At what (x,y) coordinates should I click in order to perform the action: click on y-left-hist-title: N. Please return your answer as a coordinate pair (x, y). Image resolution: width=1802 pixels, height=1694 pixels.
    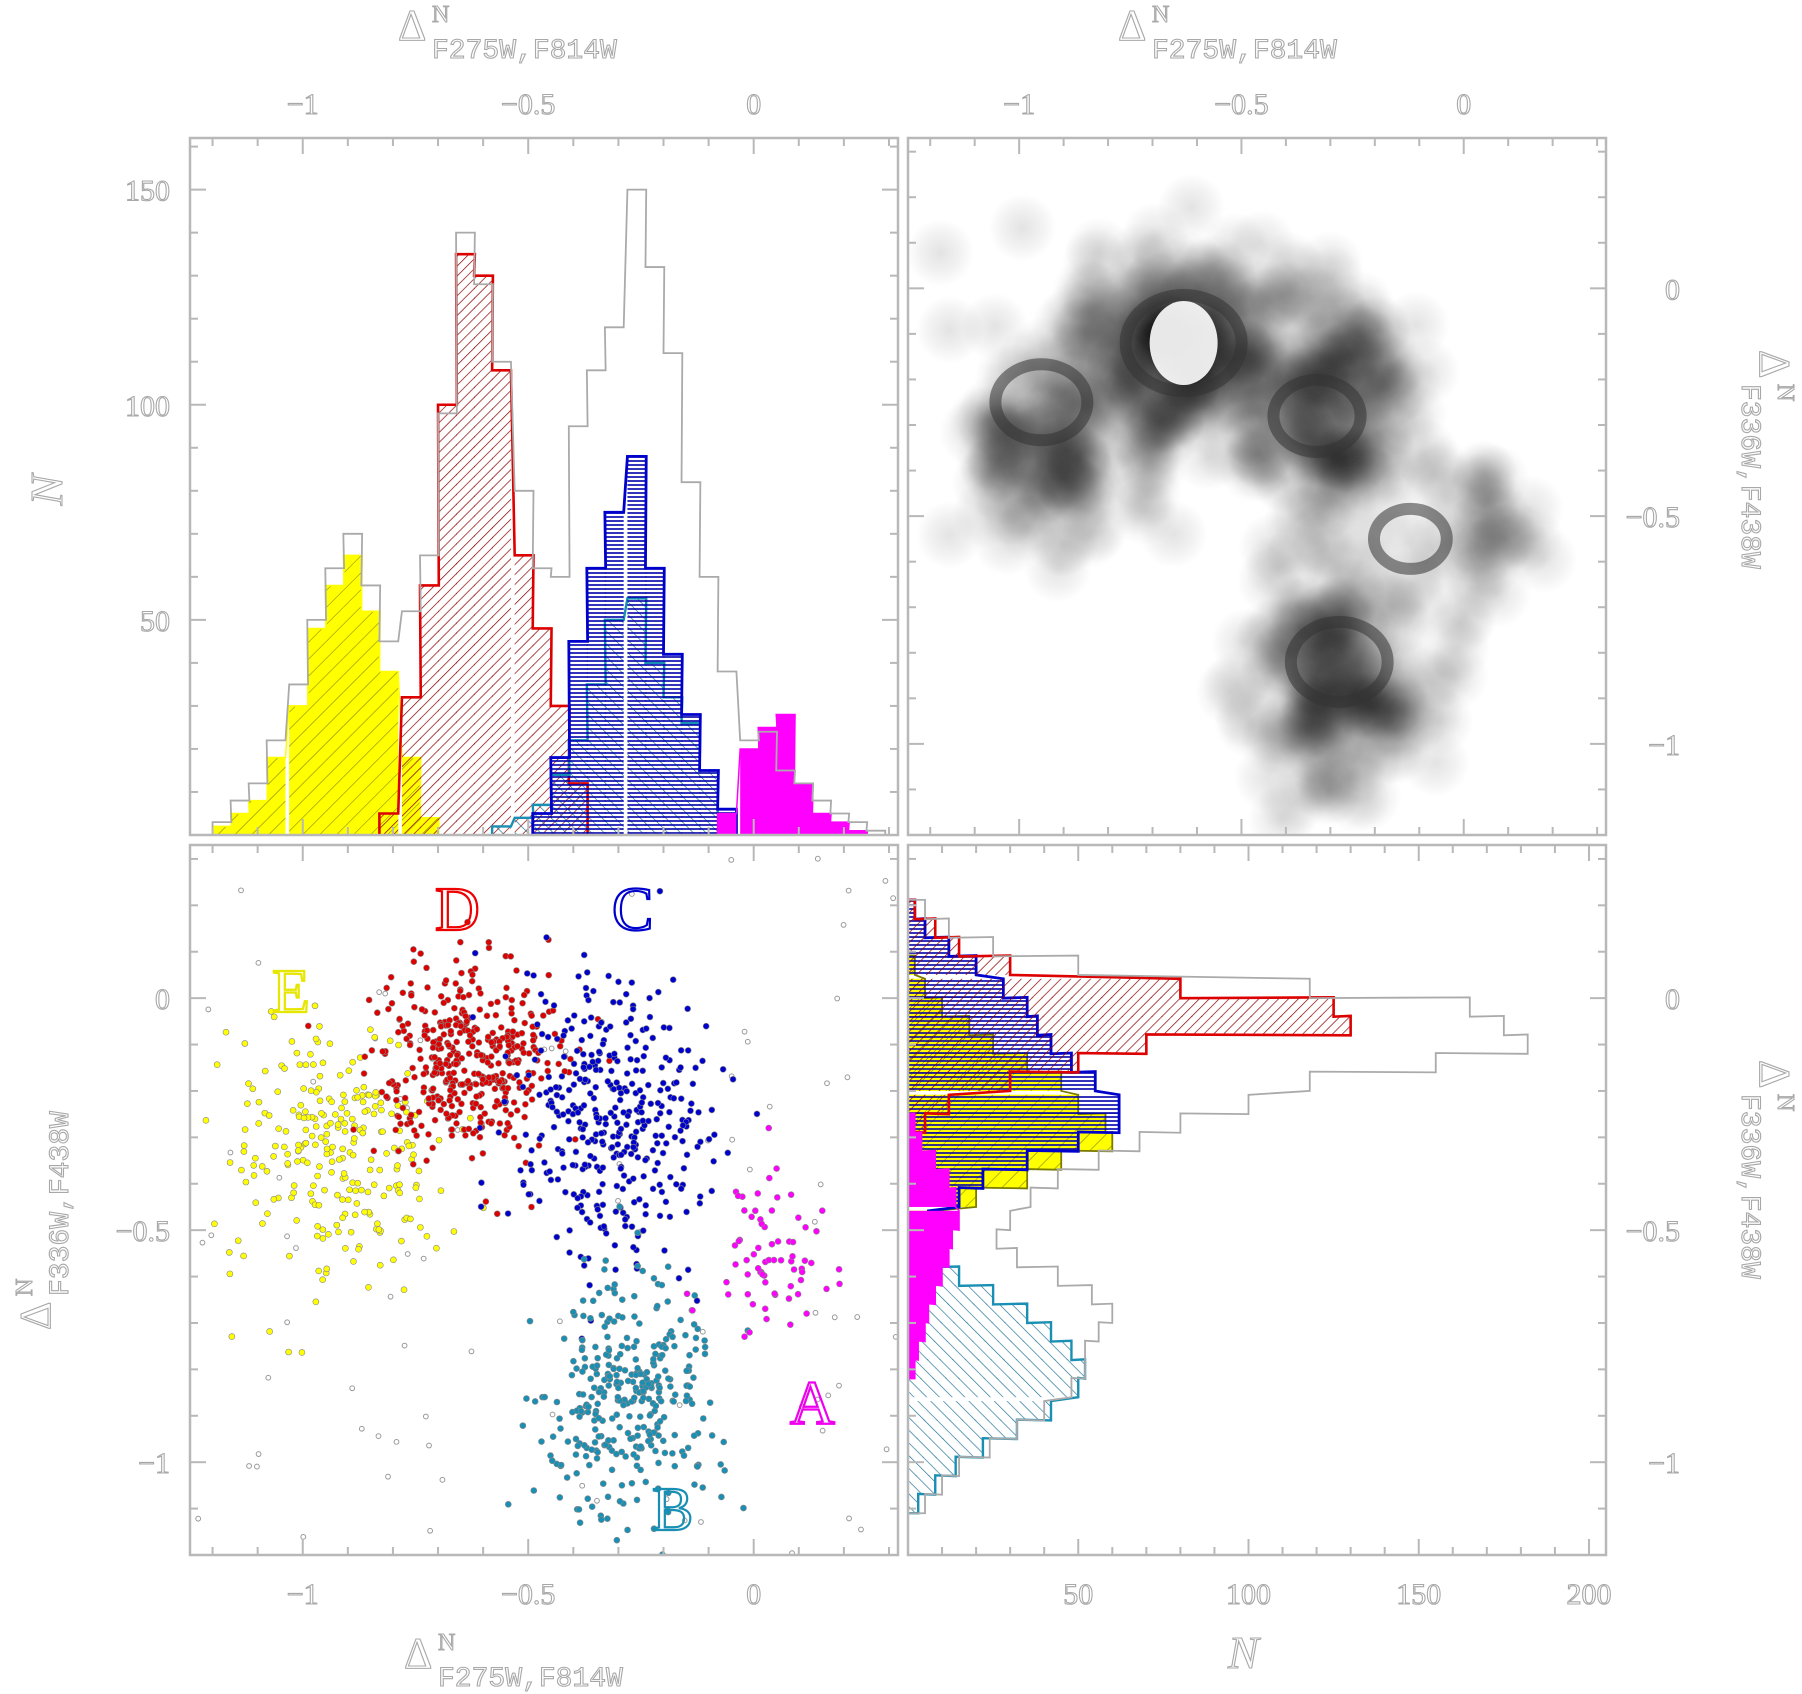
    Looking at the image, I should click on (46, 489).